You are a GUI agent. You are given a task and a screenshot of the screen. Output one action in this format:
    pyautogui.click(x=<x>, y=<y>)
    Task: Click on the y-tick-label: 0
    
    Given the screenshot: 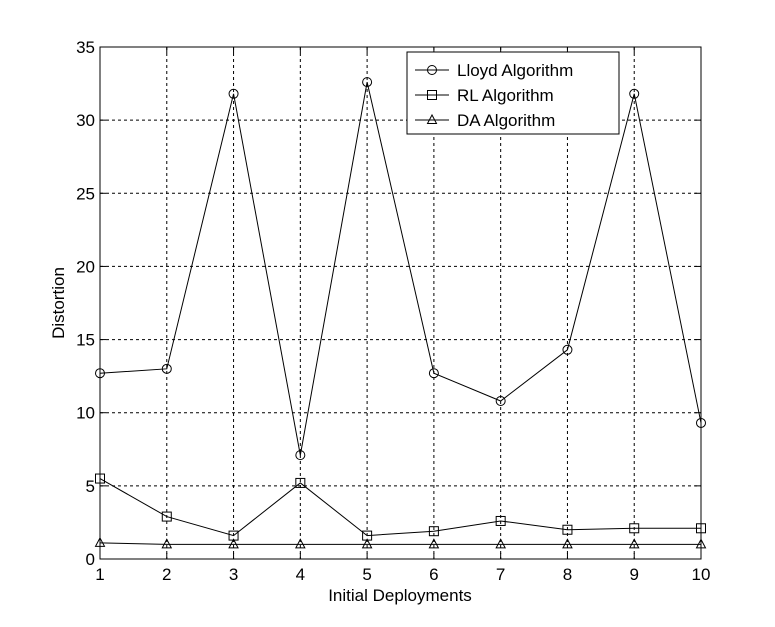 What is the action you would take?
    pyautogui.click(x=90, y=559)
    